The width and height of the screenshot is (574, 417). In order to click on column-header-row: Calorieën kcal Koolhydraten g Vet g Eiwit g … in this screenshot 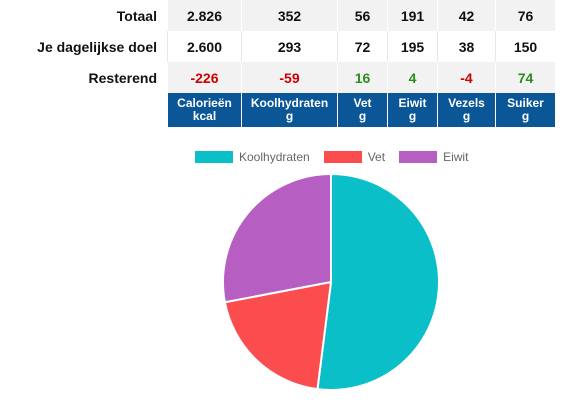, I will do `click(277, 110)`.